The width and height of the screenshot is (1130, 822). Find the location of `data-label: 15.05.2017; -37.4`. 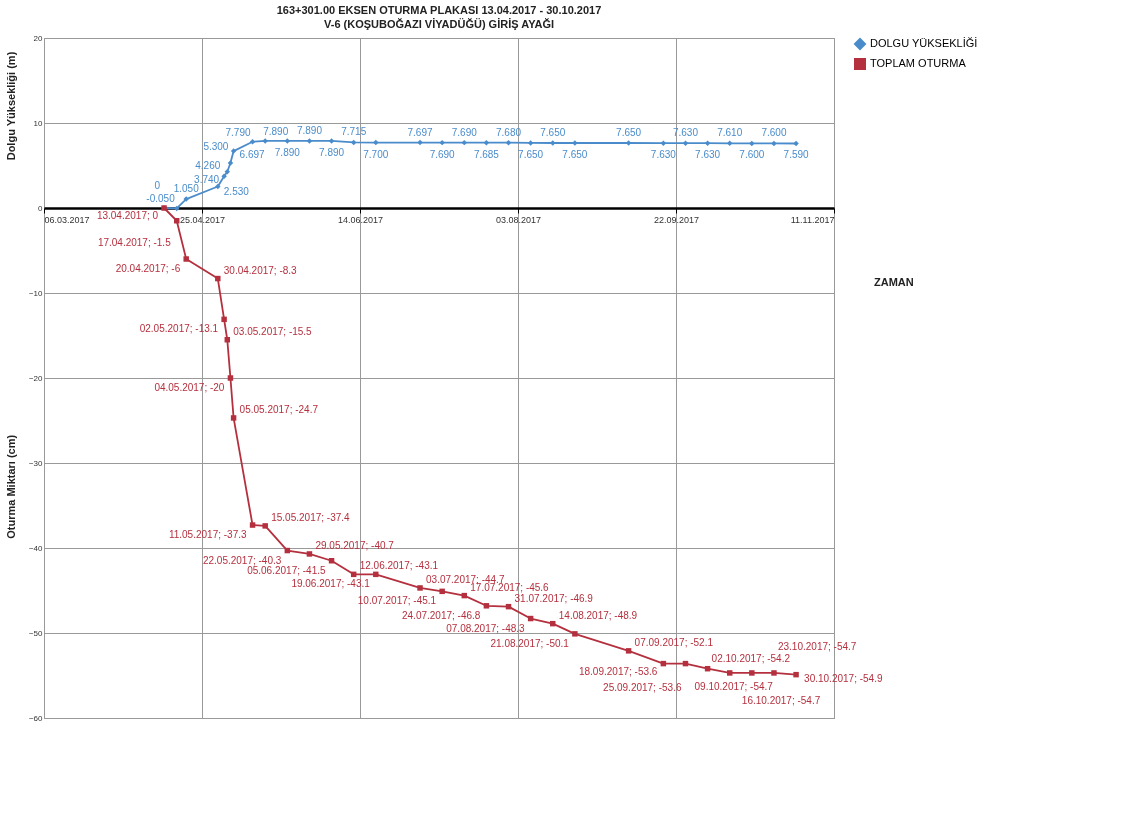

data-label: 15.05.2017; -37.4 is located at coordinates (311, 517).